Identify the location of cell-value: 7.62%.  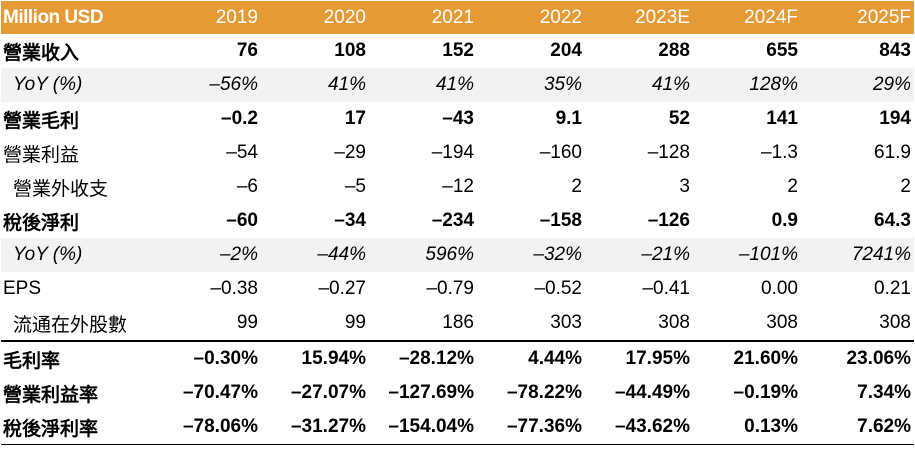
(857, 427).